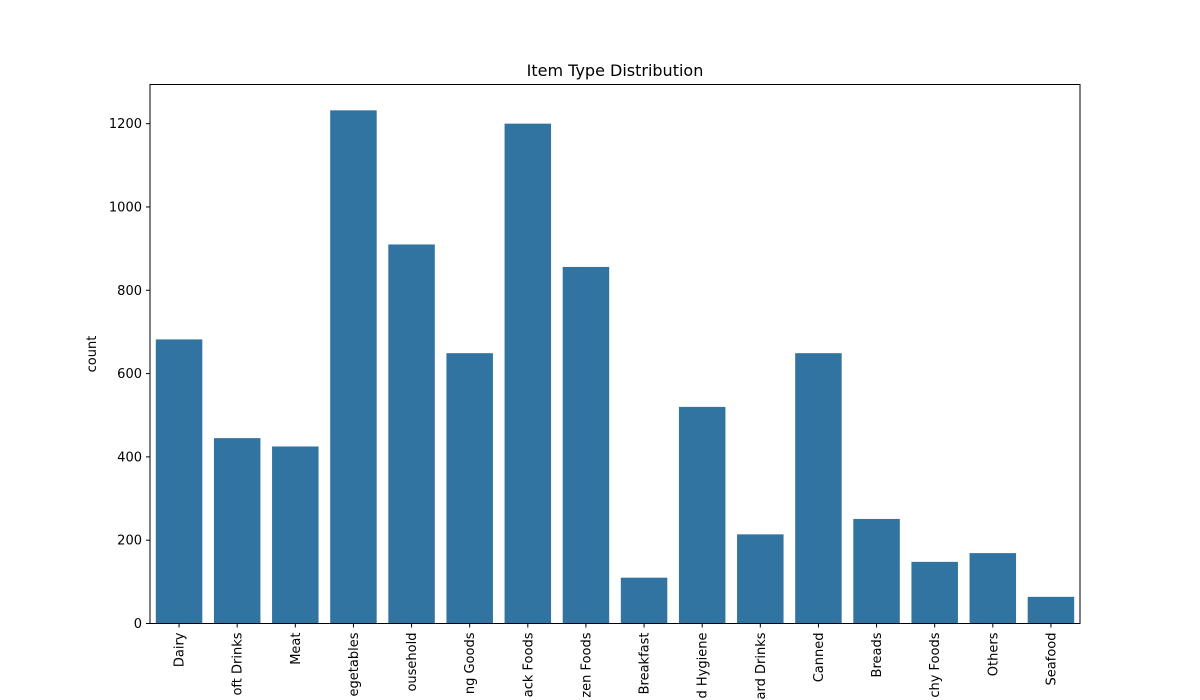 This screenshot has width=1200, height=700. I want to click on x-tick-label-12: Breads, so click(877, 654).